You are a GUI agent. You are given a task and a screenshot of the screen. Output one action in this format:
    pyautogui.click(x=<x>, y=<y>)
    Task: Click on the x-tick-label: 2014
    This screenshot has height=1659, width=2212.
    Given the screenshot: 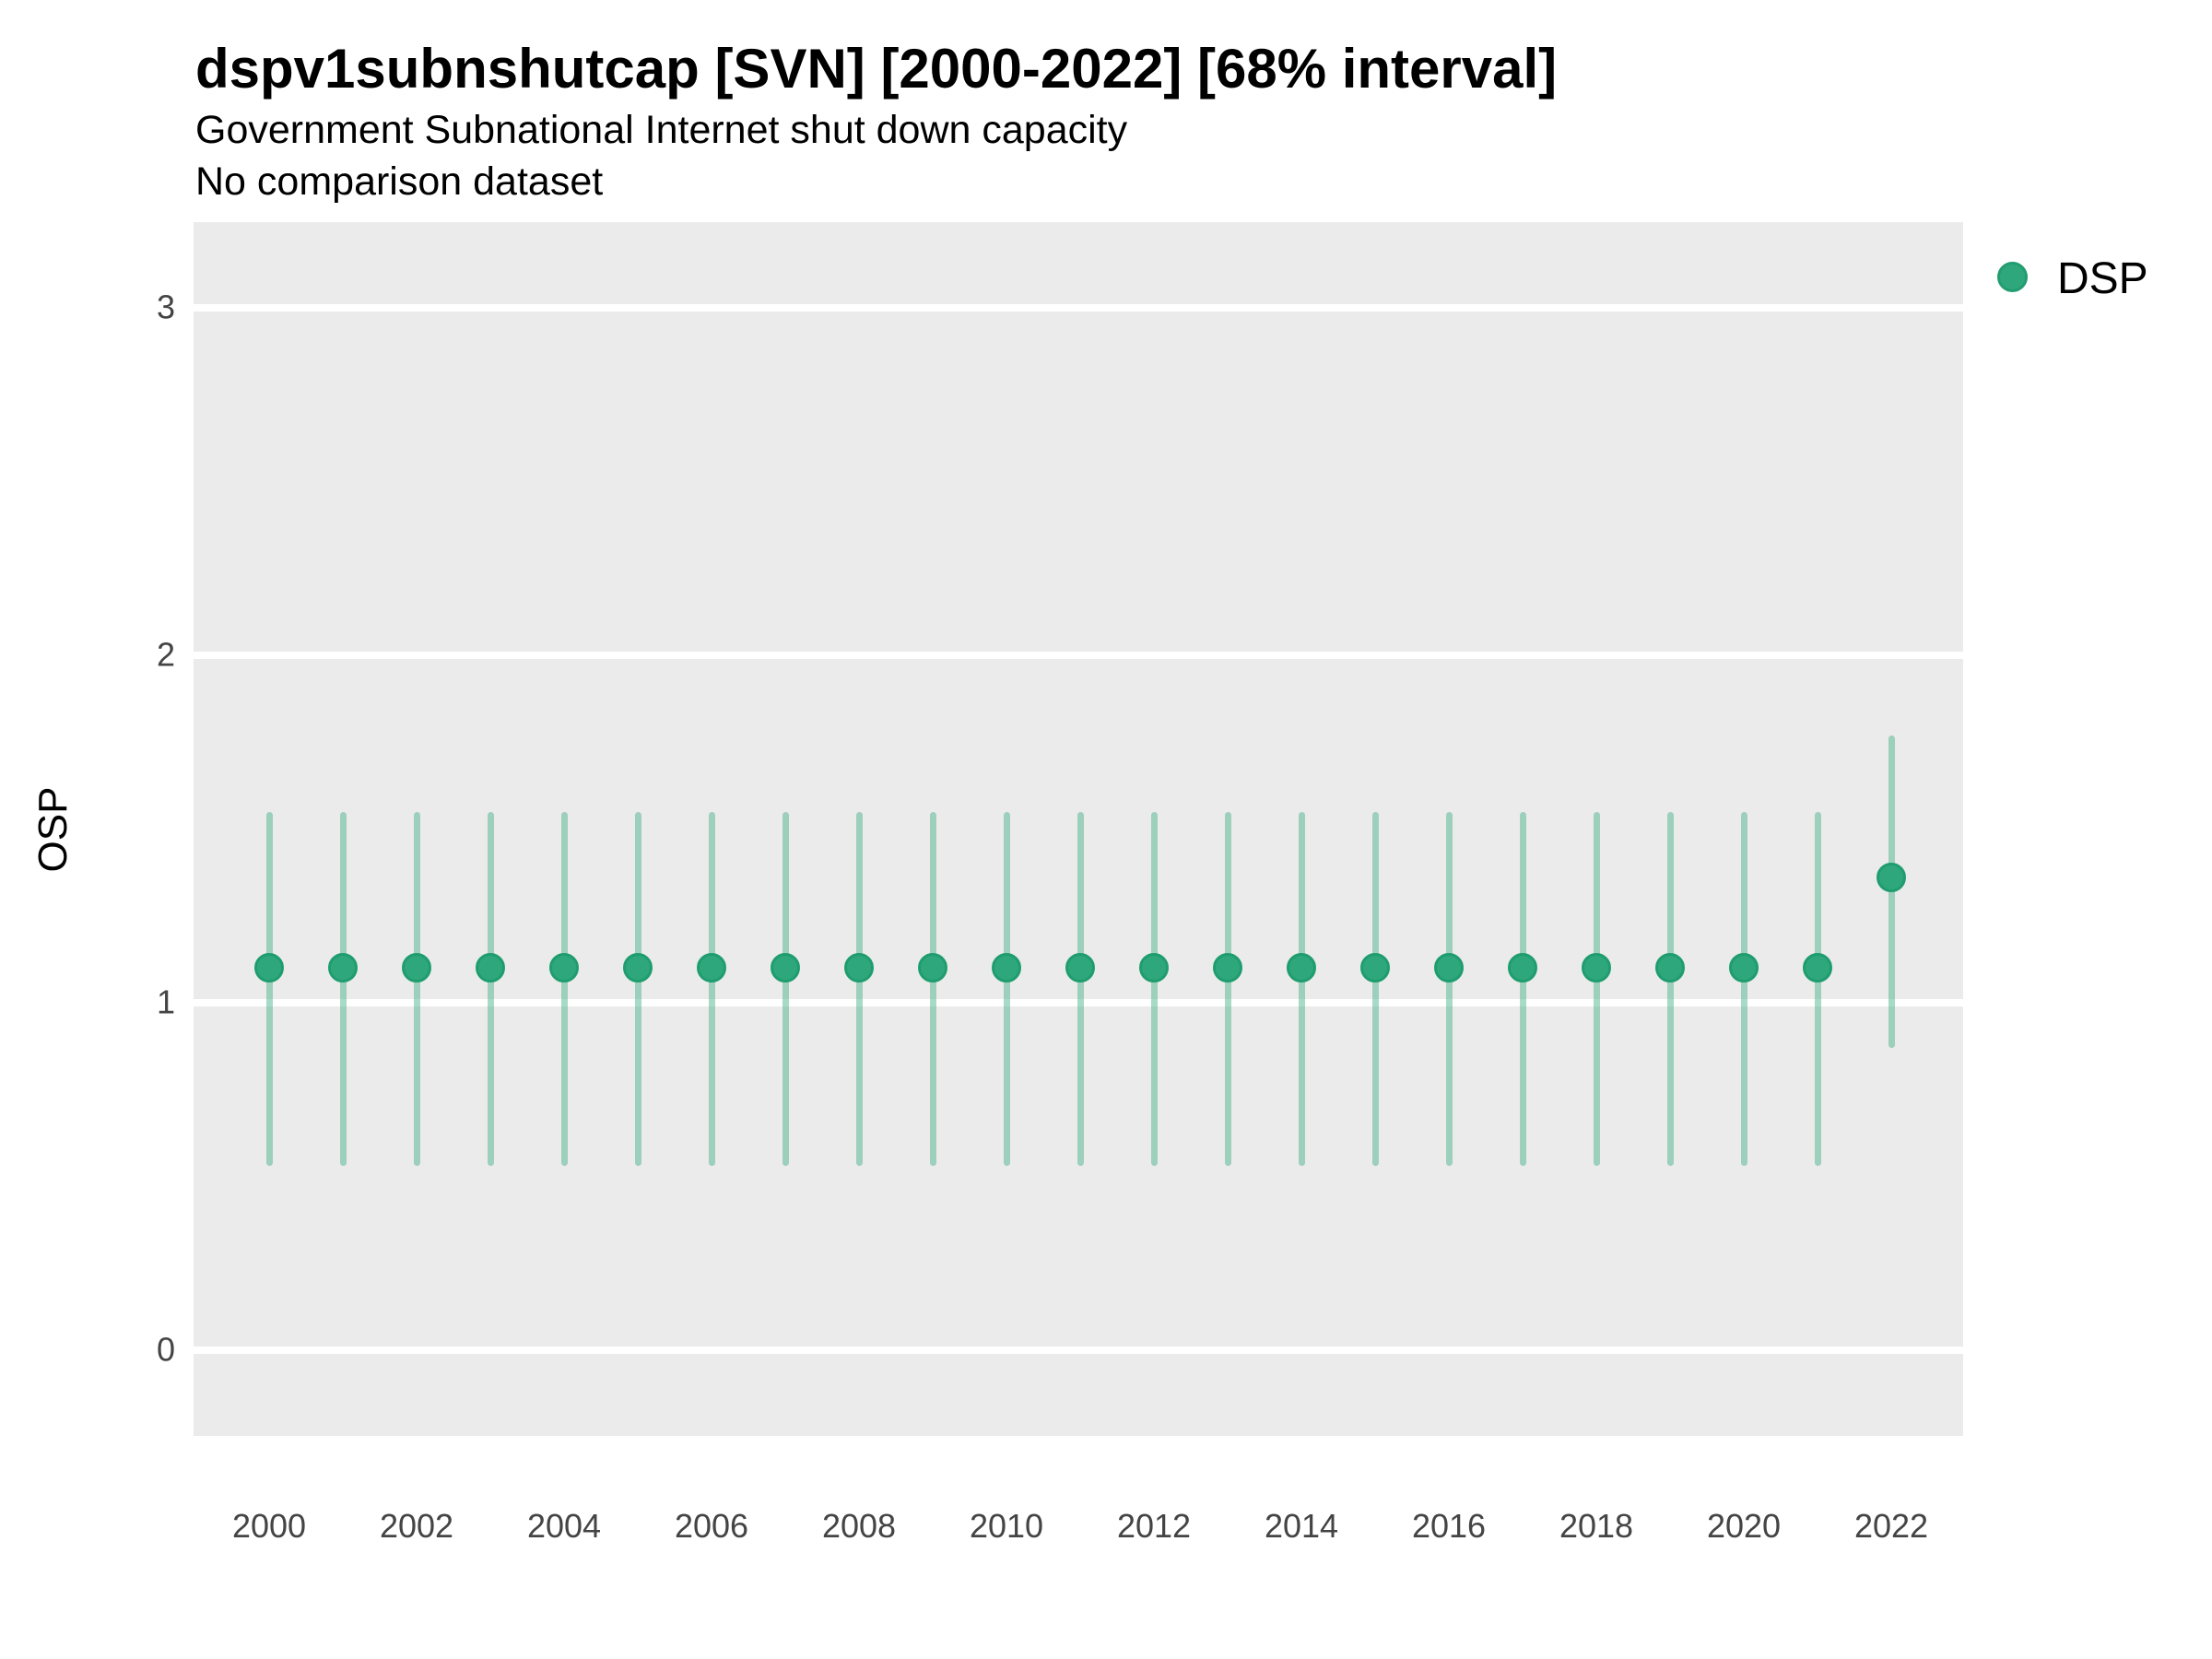 What is the action you would take?
    pyautogui.click(x=1301, y=1526)
    